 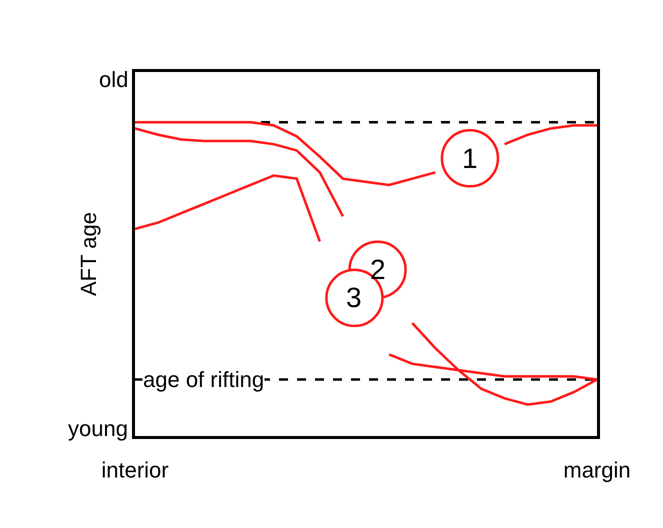 What do you see at coordinates (135, 469) in the screenshot?
I see `x-tick-label: interior` at bounding box center [135, 469].